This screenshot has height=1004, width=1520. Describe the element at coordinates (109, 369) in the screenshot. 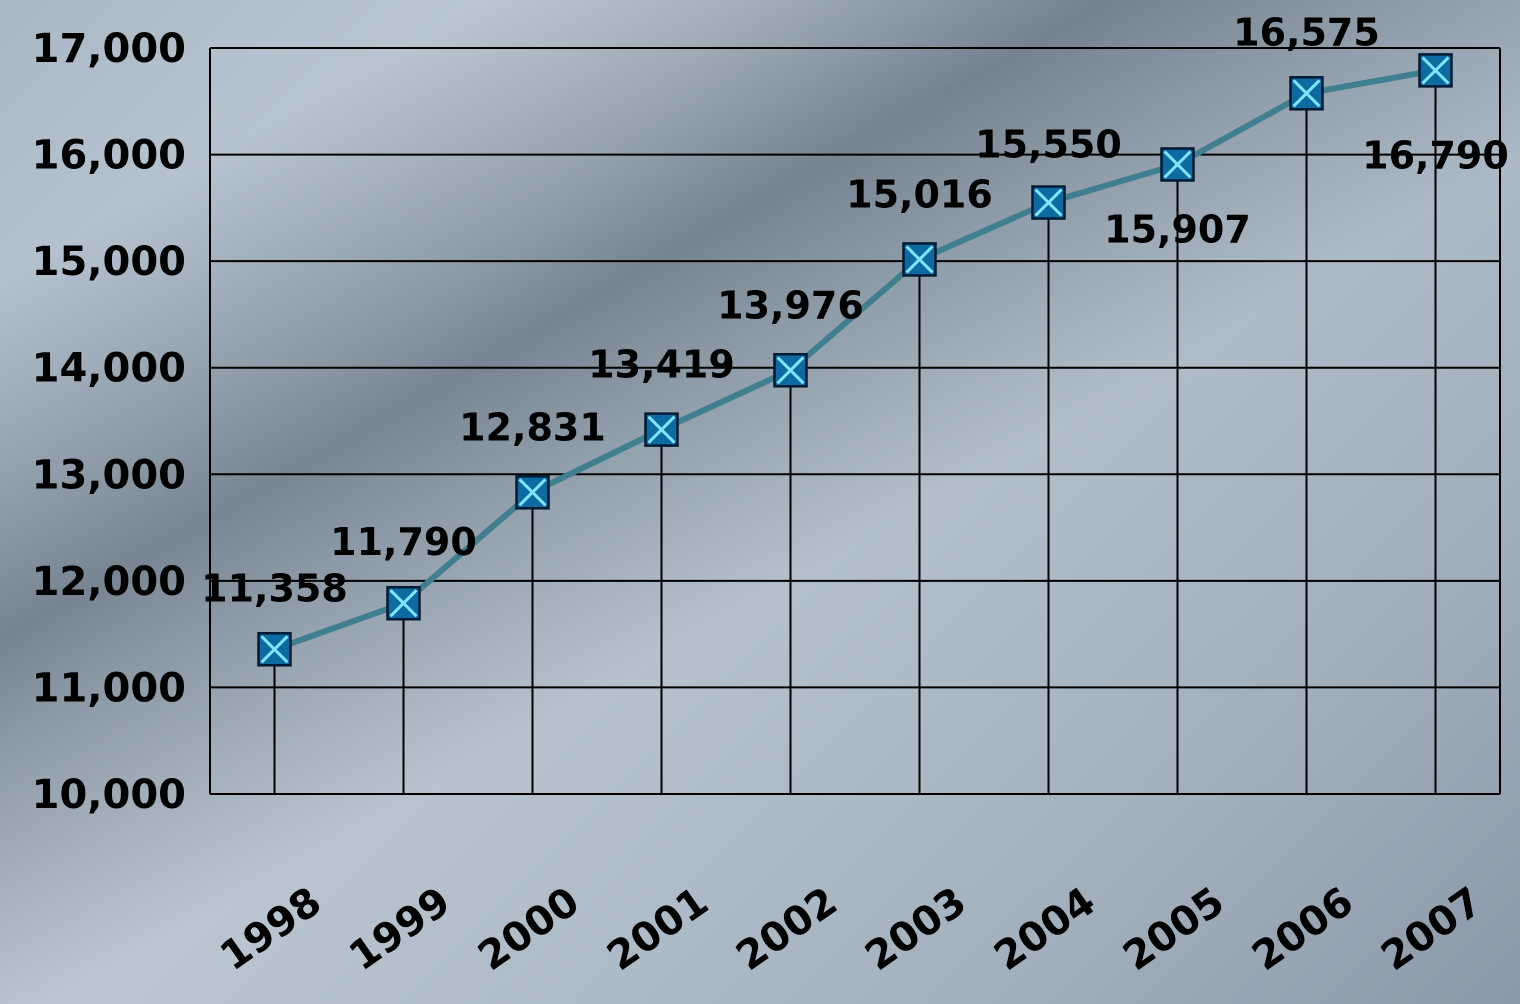

I see `y-tick-label: 14,000` at that location.